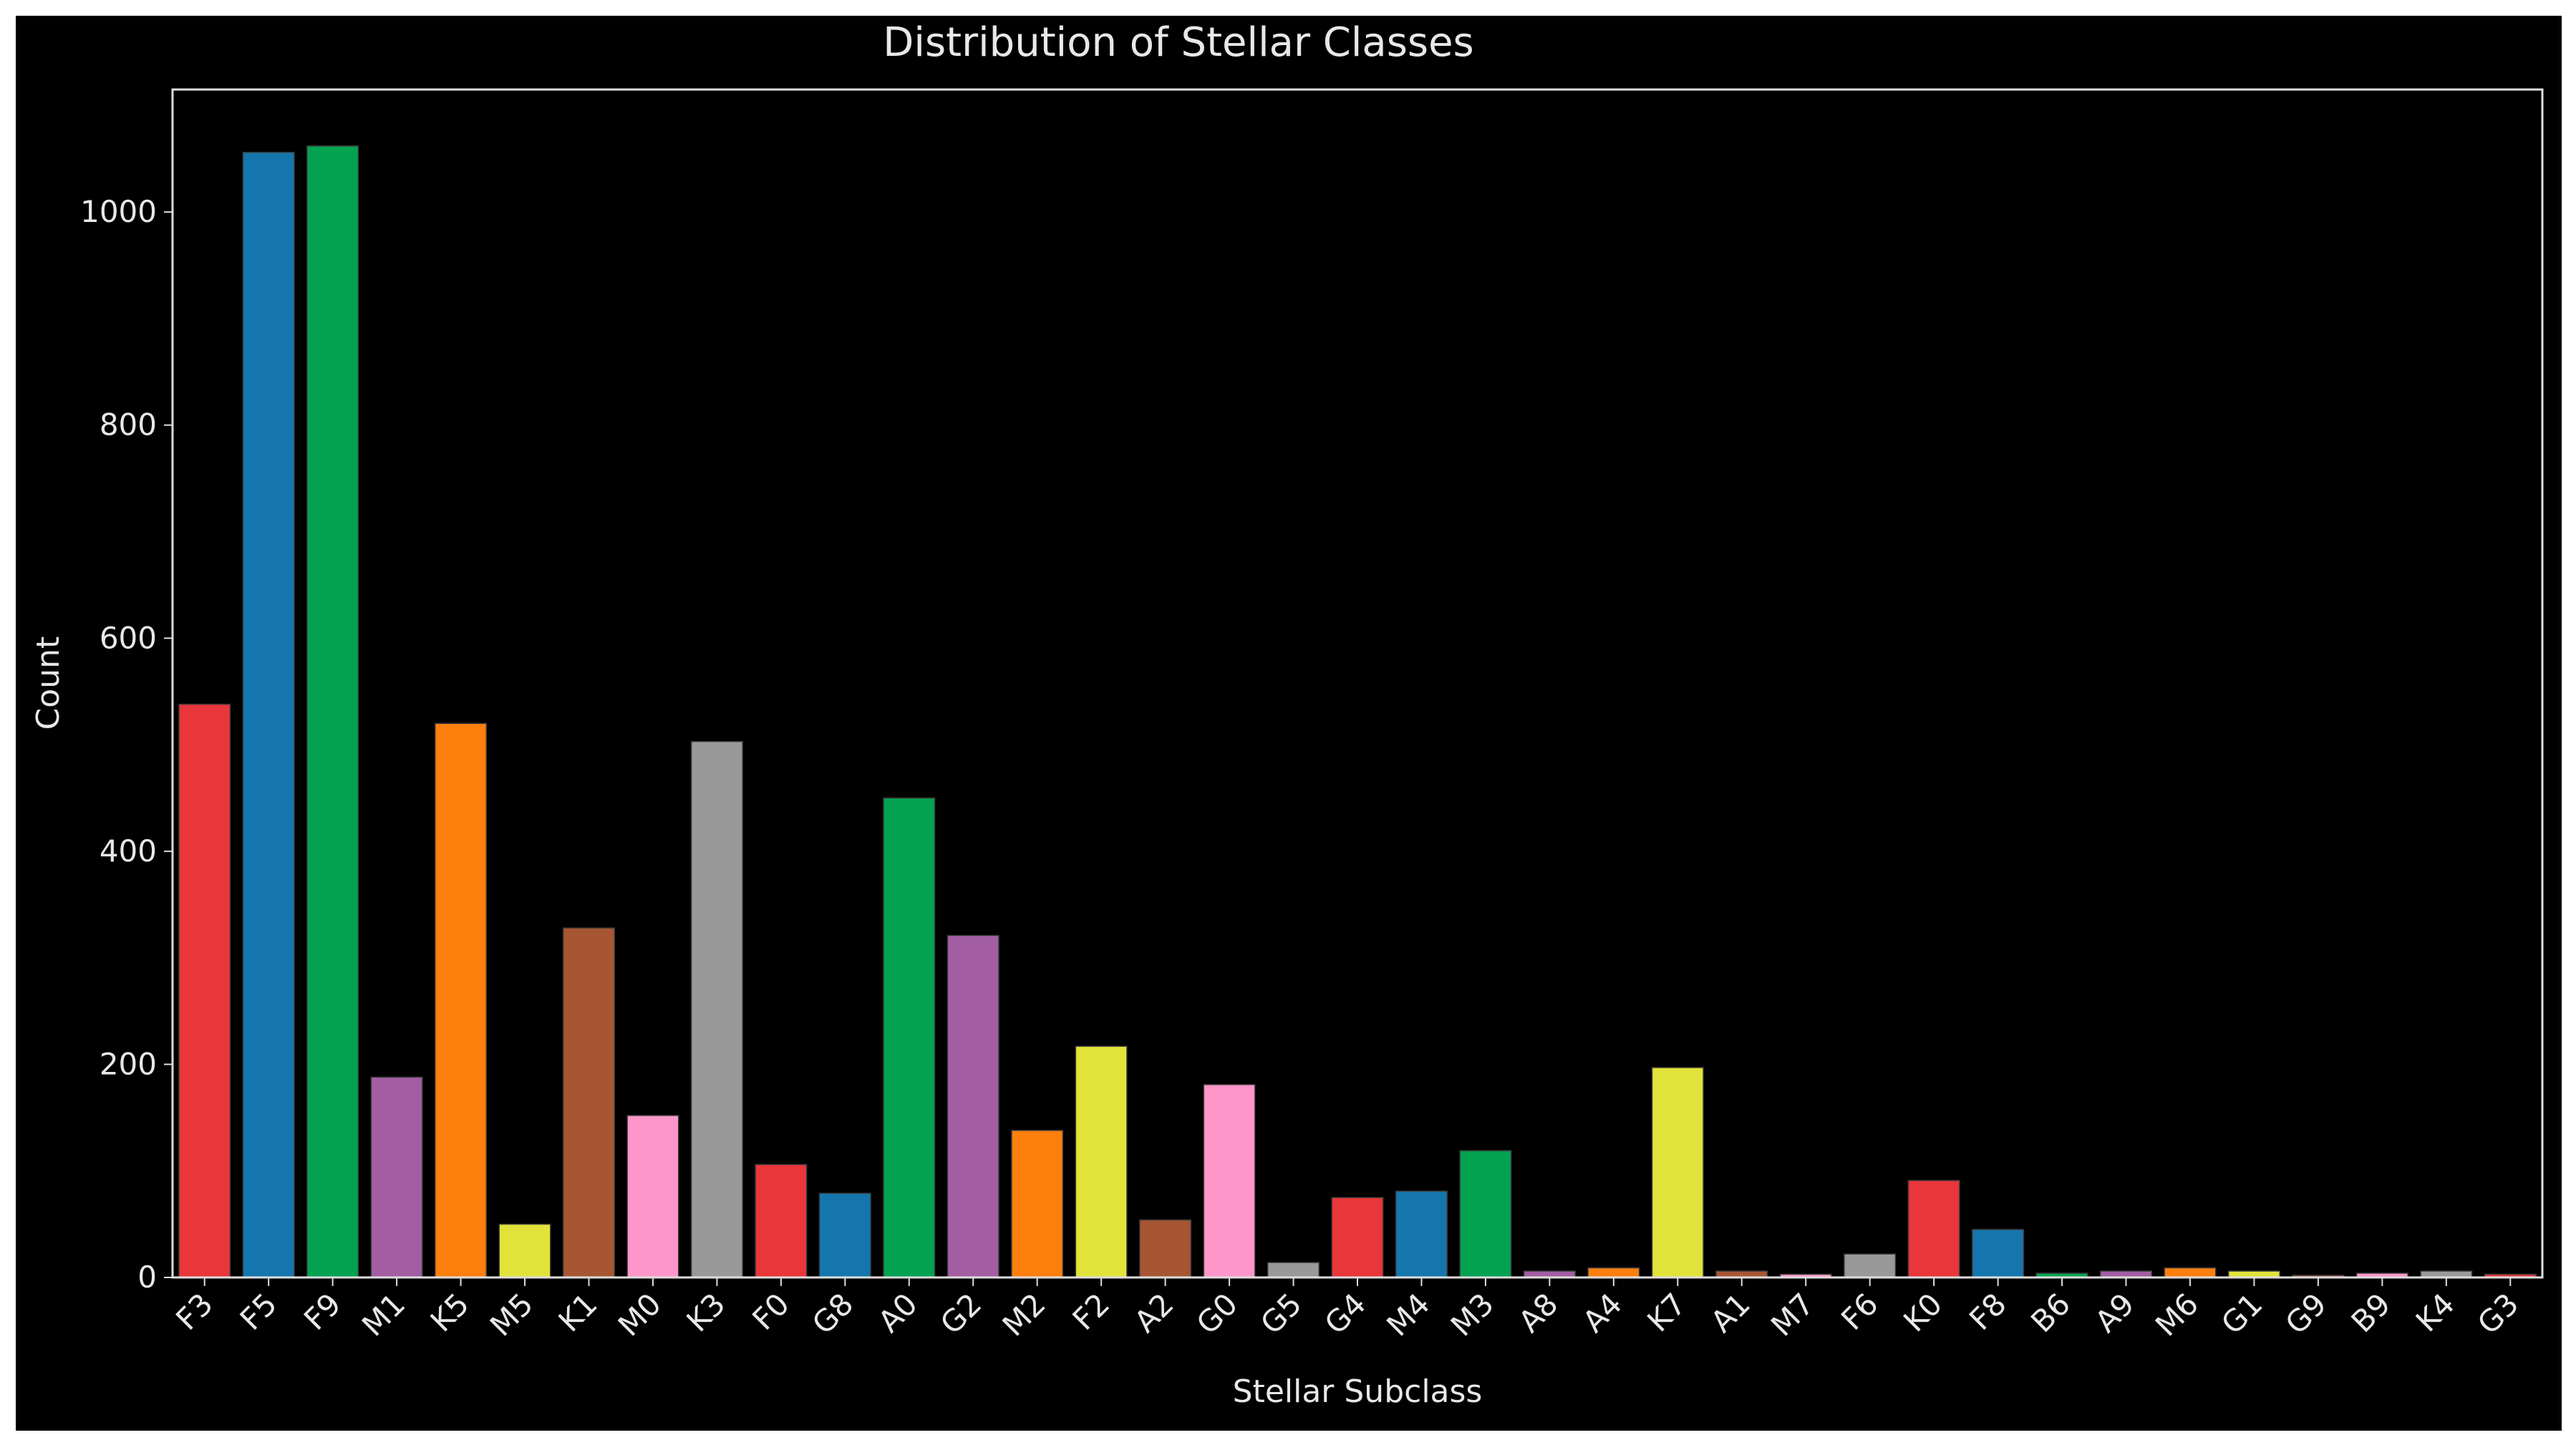 Image resolution: width=2576 pixels, height=1445 pixels. I want to click on chart-title: Distribution of Stellar Classes, so click(1178, 42).